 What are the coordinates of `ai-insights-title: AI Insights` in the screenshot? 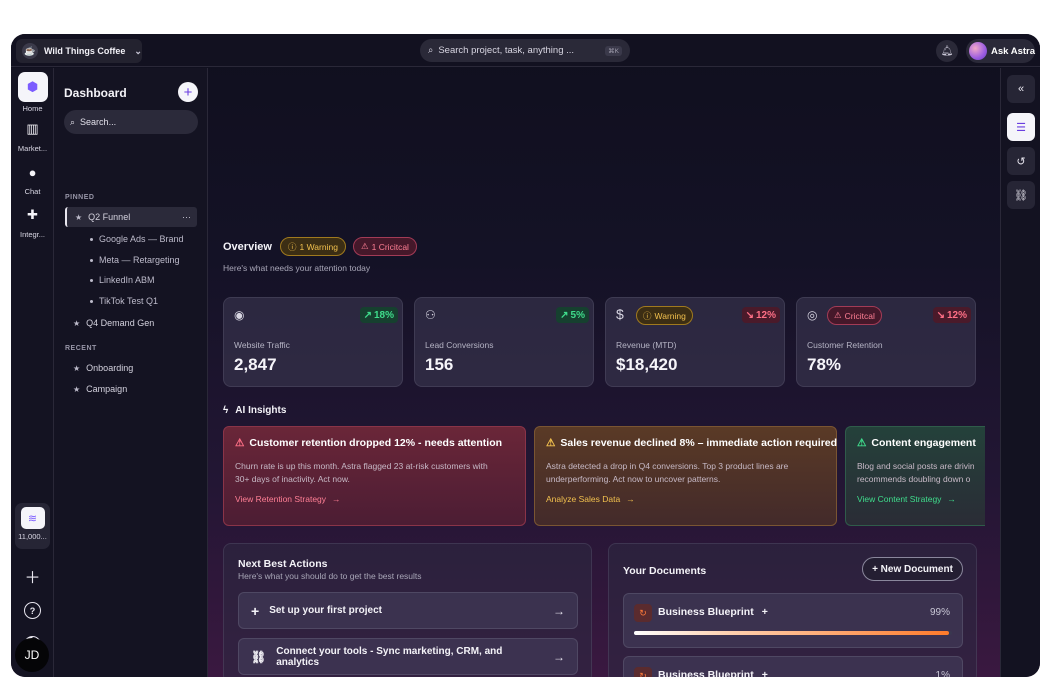 It's located at (261, 410).